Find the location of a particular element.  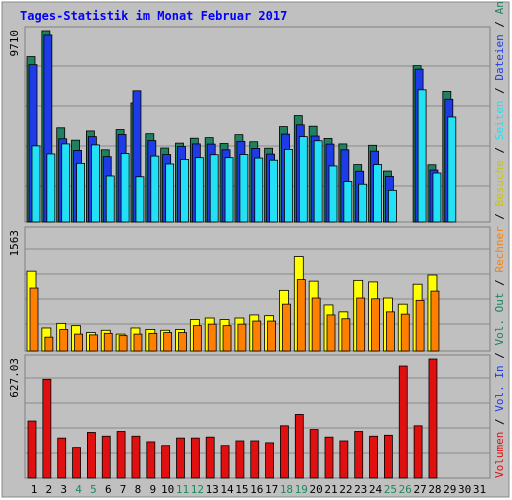

day-14-bars is located at coordinates (225, 335).